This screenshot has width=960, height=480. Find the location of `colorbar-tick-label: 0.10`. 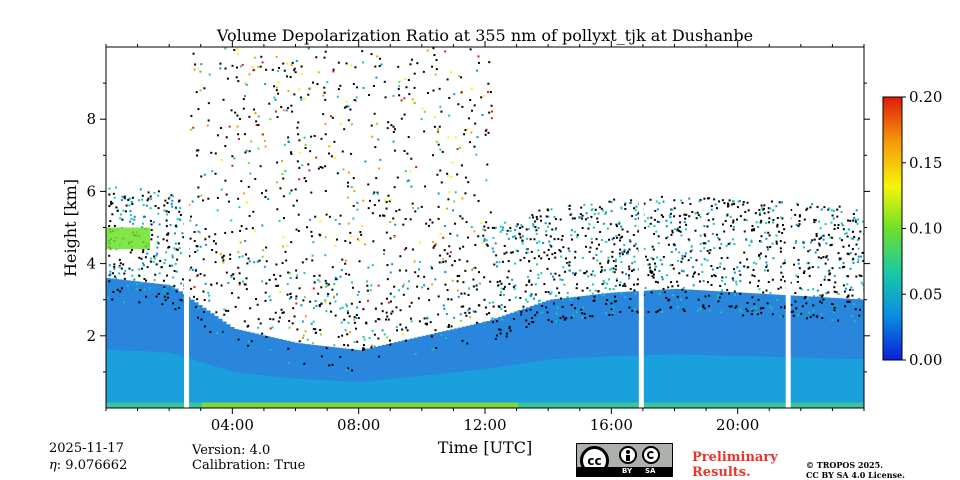

colorbar-tick-label: 0.10 is located at coordinates (925, 229).